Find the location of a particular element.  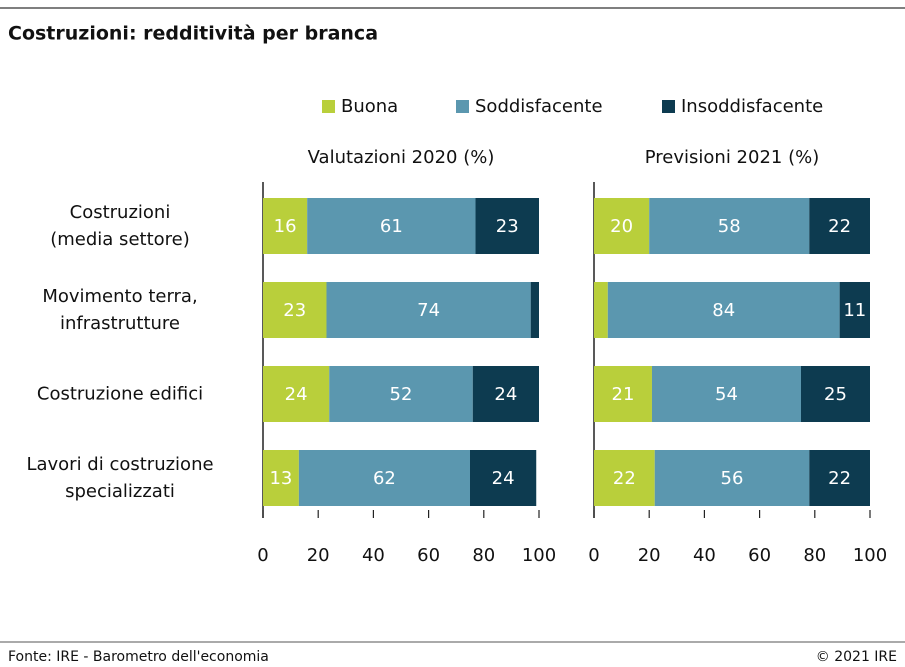

copyright: © 2021 IRE is located at coordinates (856, 657).